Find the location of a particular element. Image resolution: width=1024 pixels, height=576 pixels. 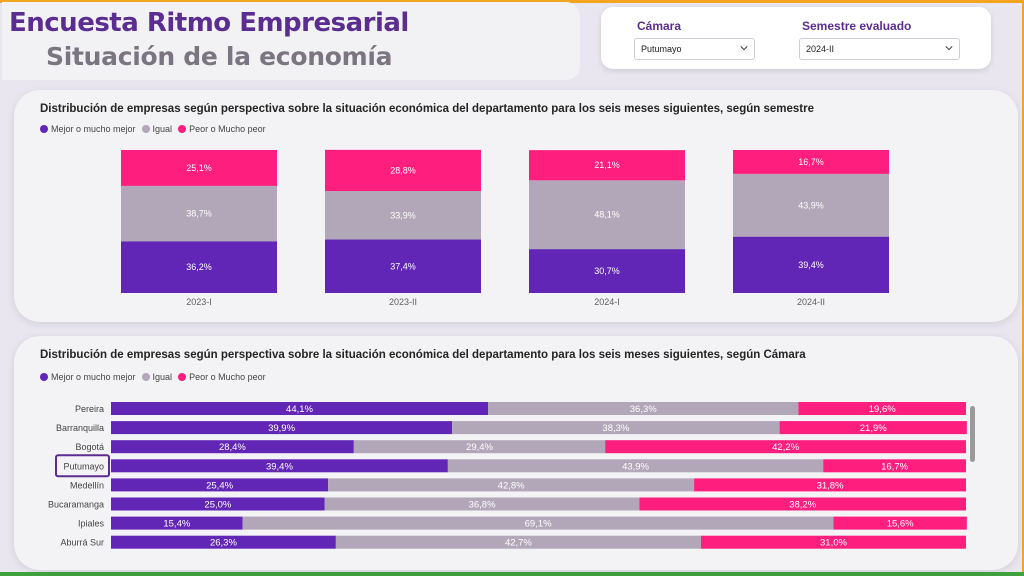

data-label: 29,4% is located at coordinates (479, 447).